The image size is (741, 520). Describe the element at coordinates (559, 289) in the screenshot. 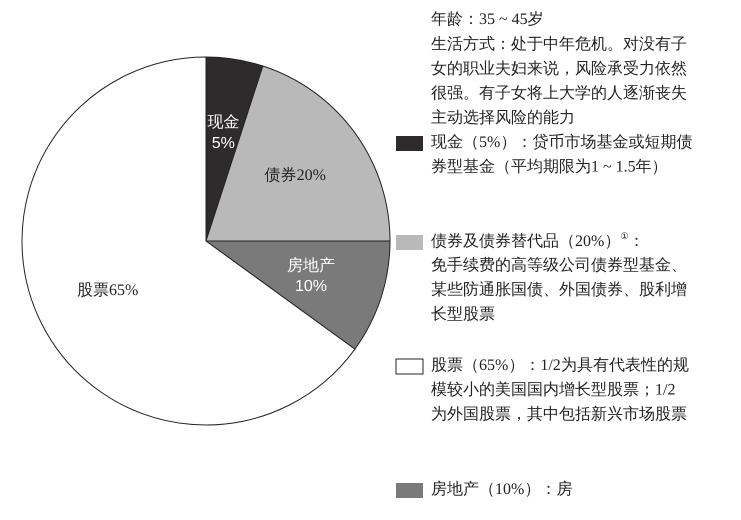

I see `text: 免手续费的高等级公司债券型基金、某些防通胀国债、外国债券、股利增长型股票` at that location.